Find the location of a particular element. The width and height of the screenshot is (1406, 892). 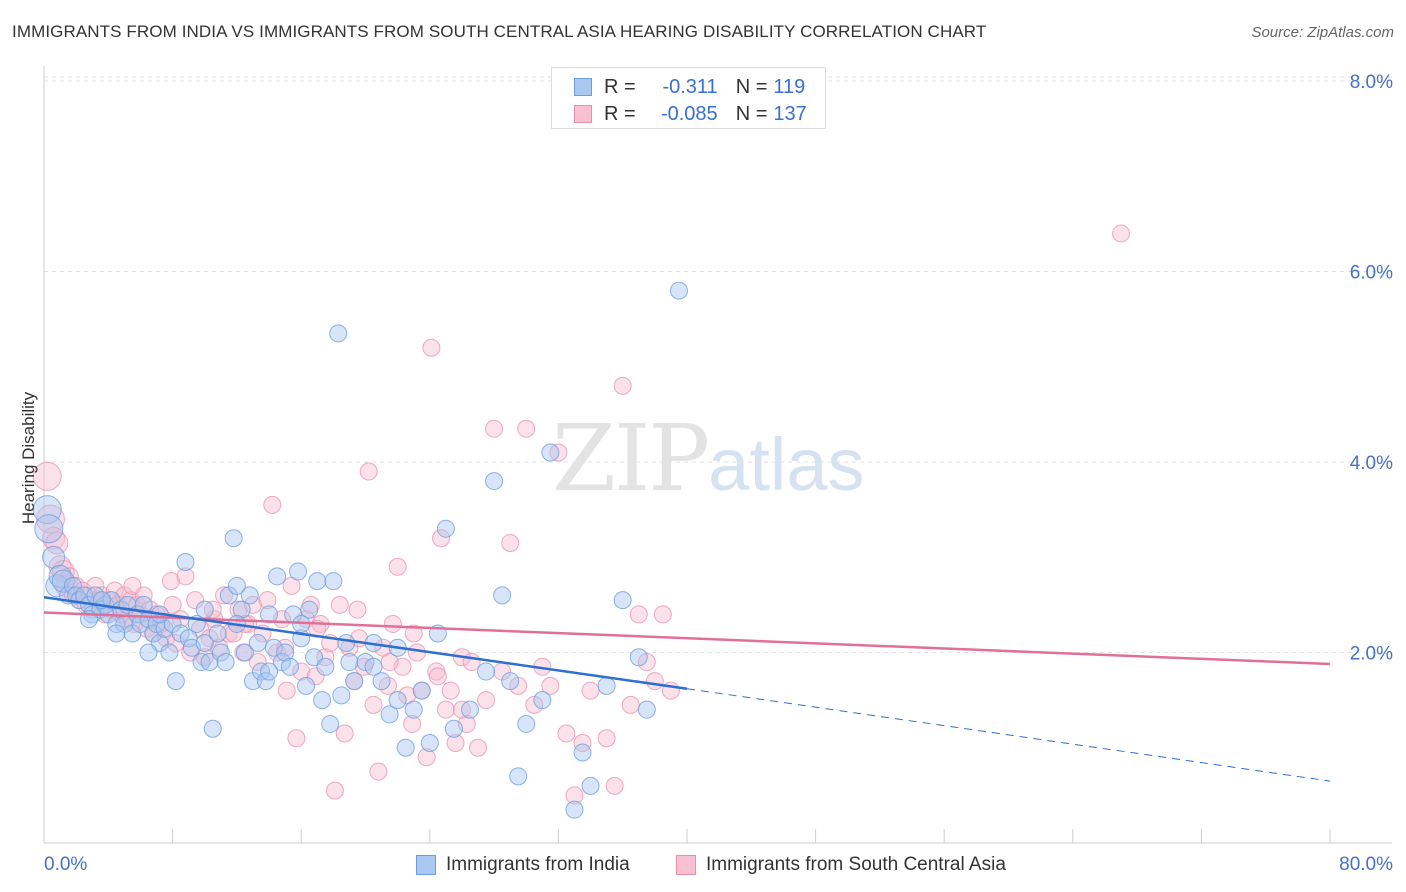

trend-line-india is located at coordinates (365, 643).